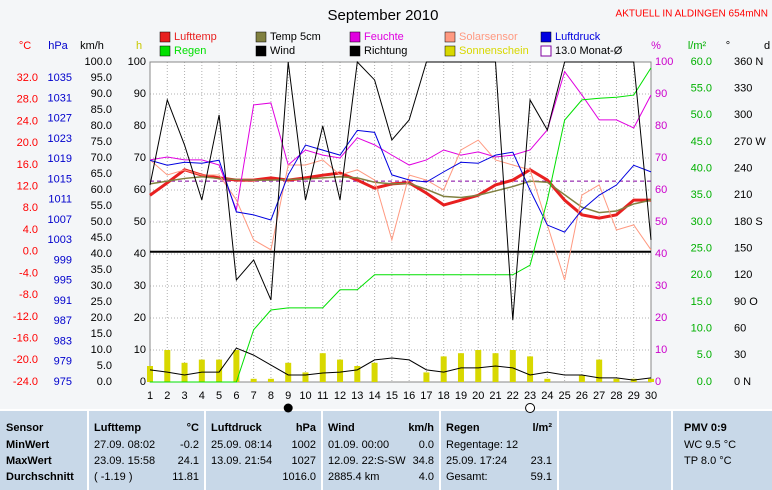  Describe the element at coordinates (92, 46) in the screenshot. I see `axis-unit: km/h` at that location.